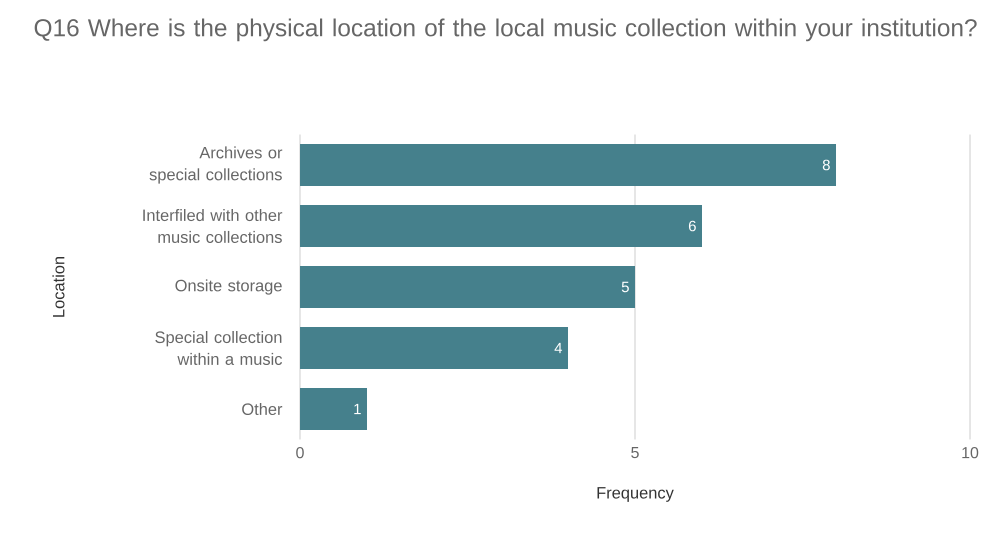 This screenshot has height=557, width=991. What do you see at coordinates (300, 452) in the screenshot?
I see `x-tick-label: 0` at bounding box center [300, 452].